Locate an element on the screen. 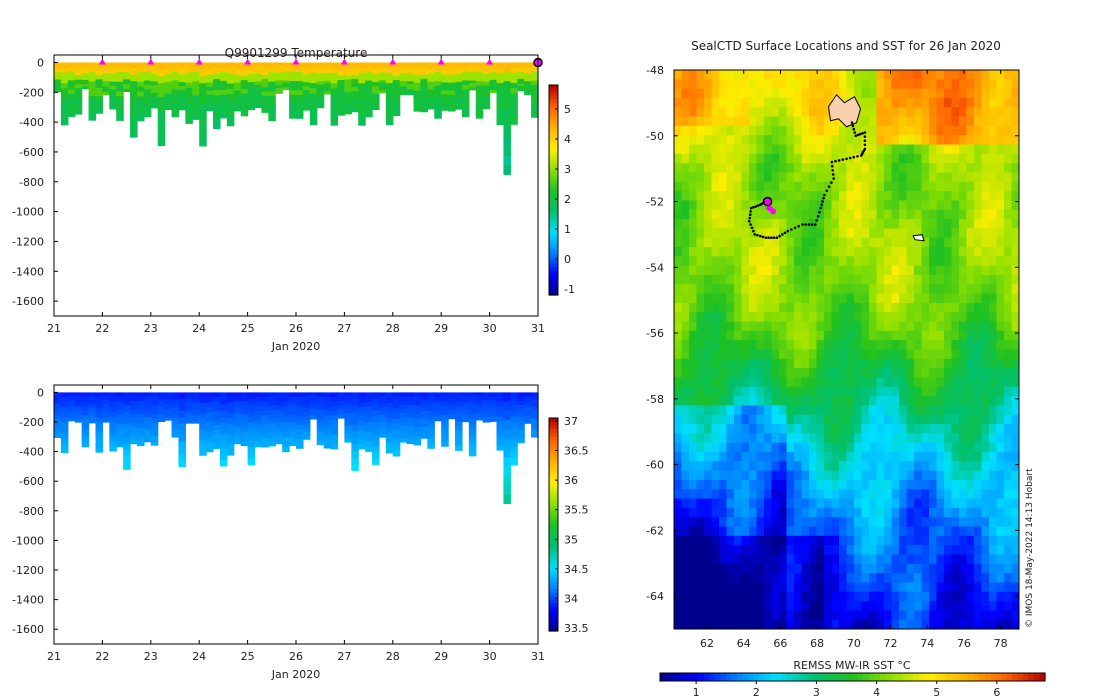 The image size is (1100, 700). lon-tick-label: 62 is located at coordinates (707, 643).